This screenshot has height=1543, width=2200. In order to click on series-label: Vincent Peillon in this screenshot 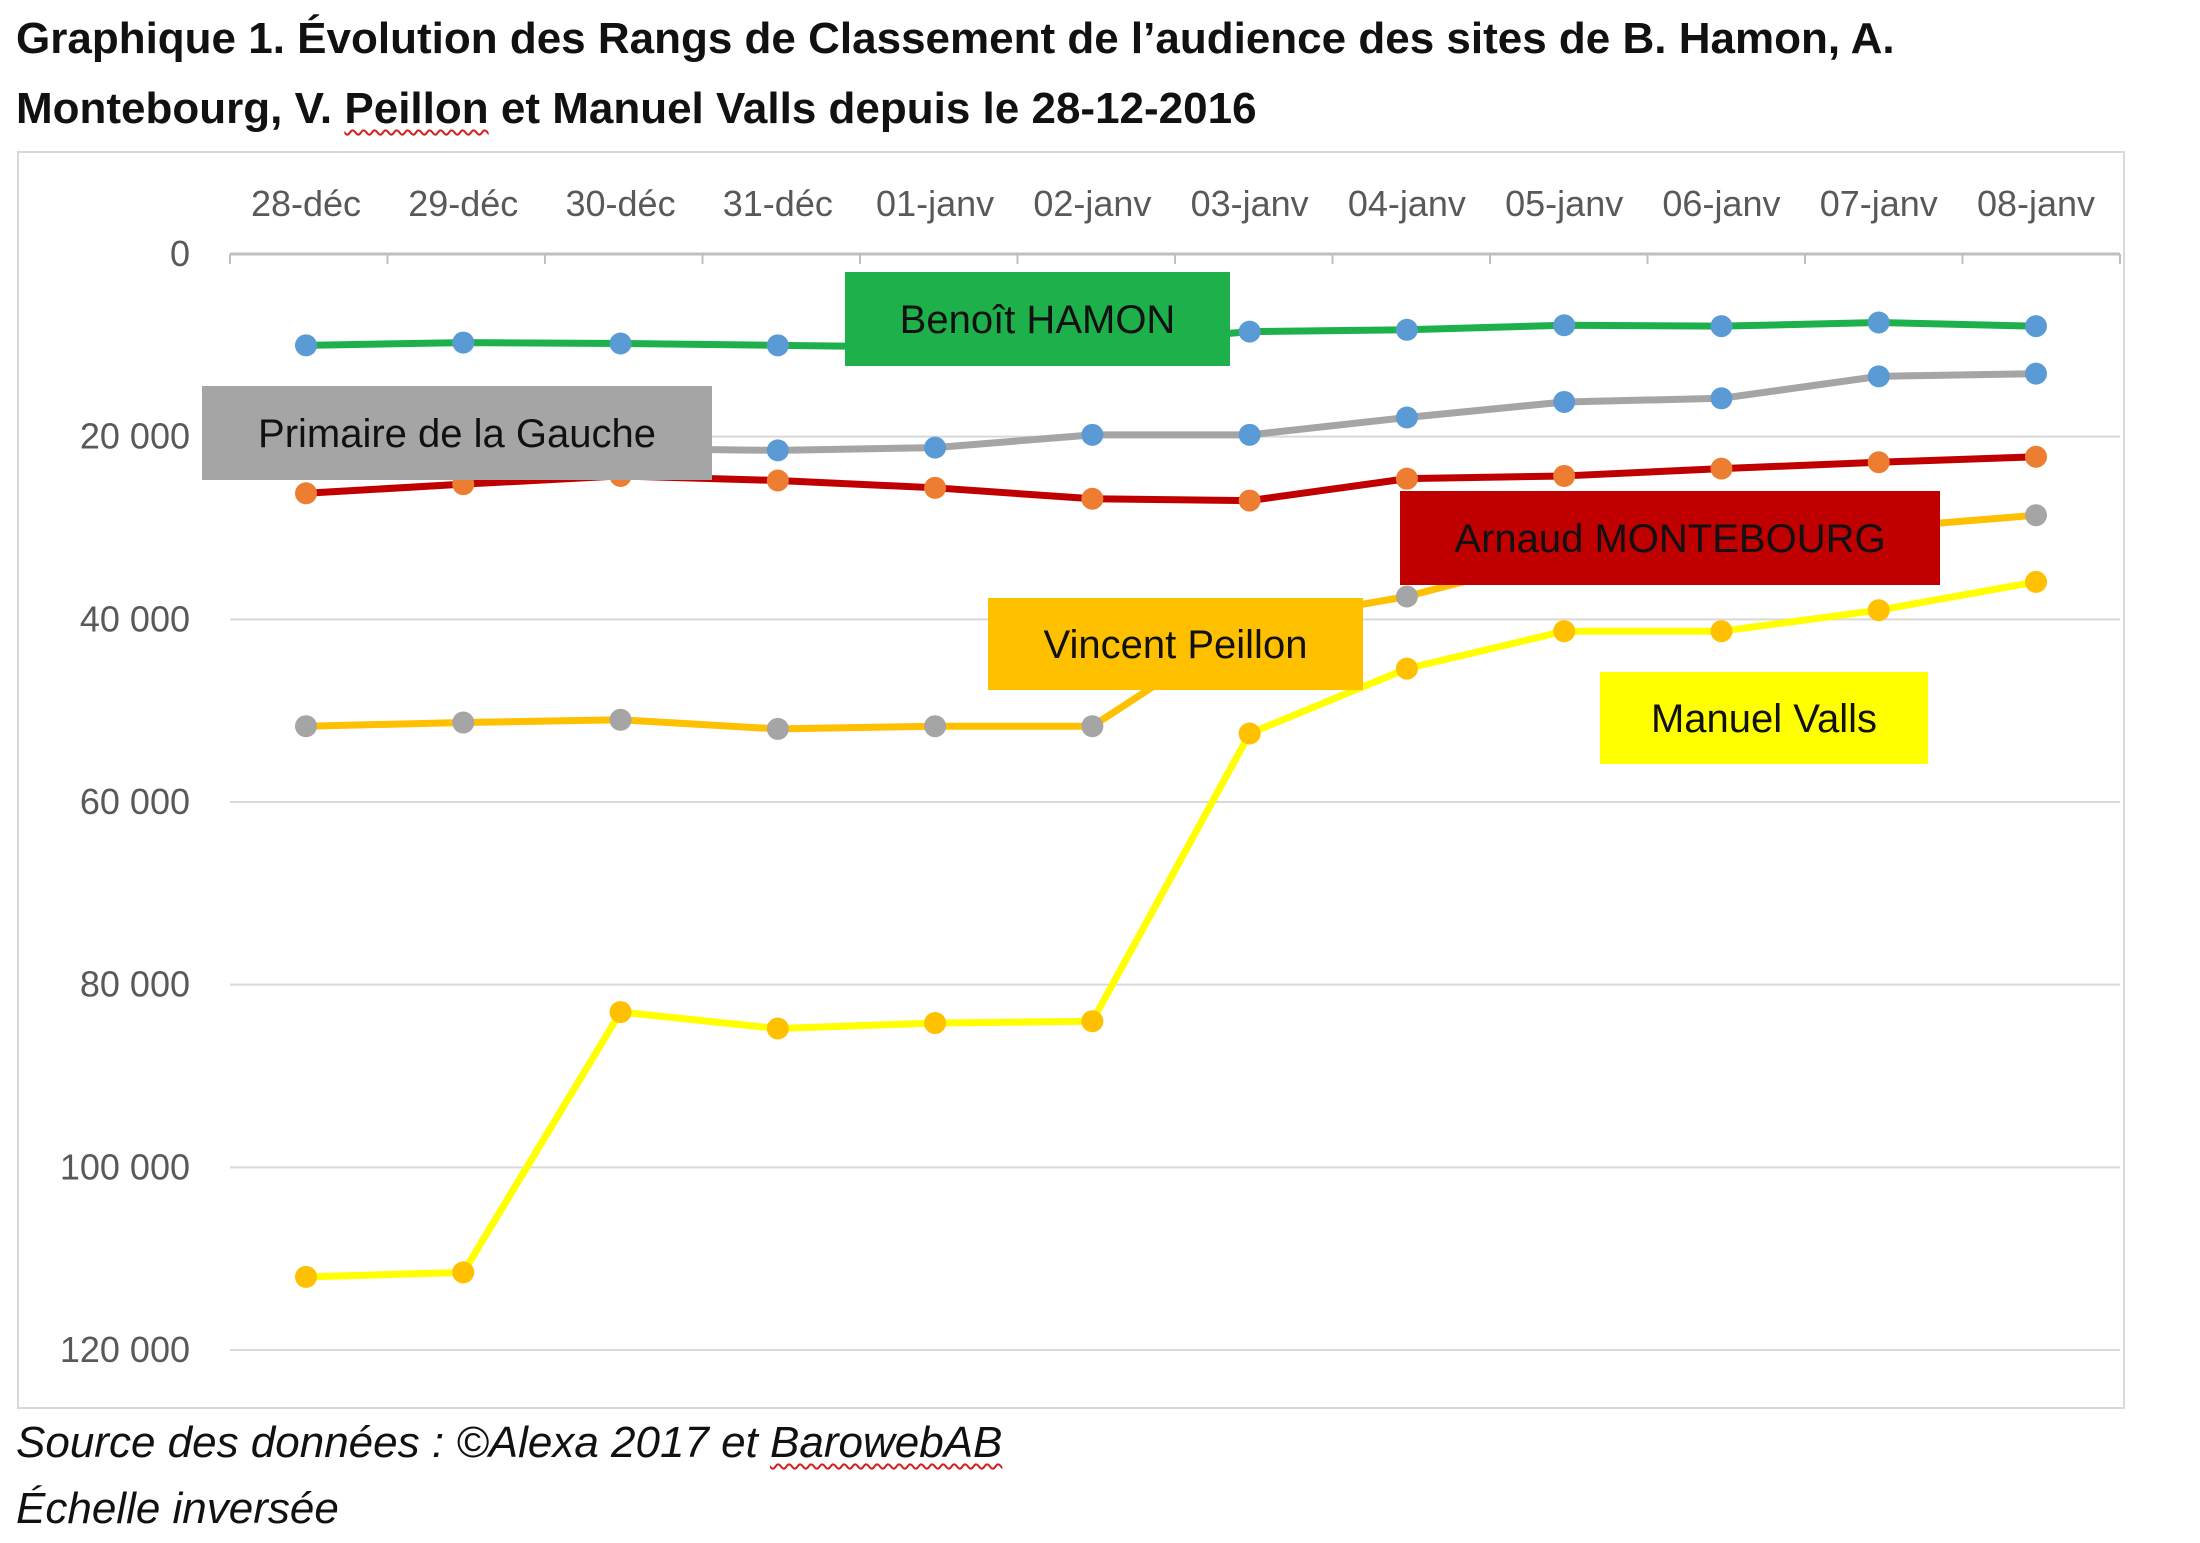, I will do `click(1175, 644)`.